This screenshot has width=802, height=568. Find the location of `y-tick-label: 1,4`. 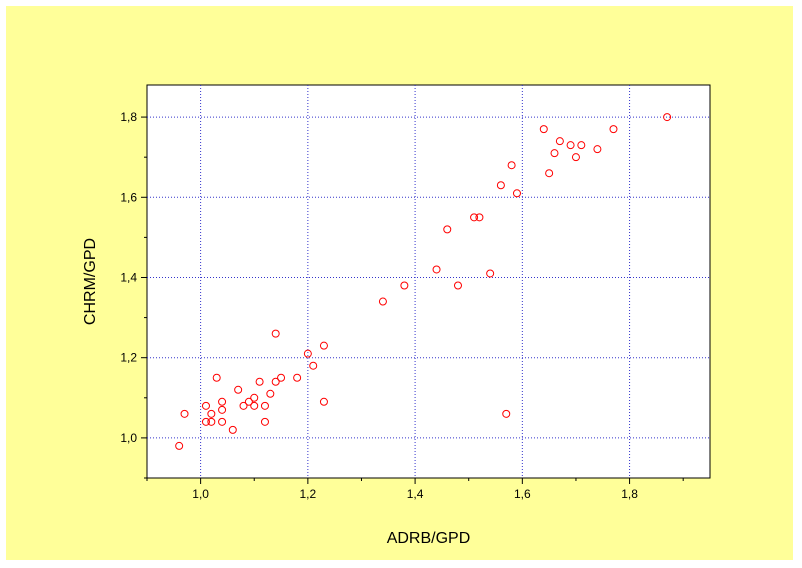

y-tick-label: 1,4 is located at coordinates (128, 277).